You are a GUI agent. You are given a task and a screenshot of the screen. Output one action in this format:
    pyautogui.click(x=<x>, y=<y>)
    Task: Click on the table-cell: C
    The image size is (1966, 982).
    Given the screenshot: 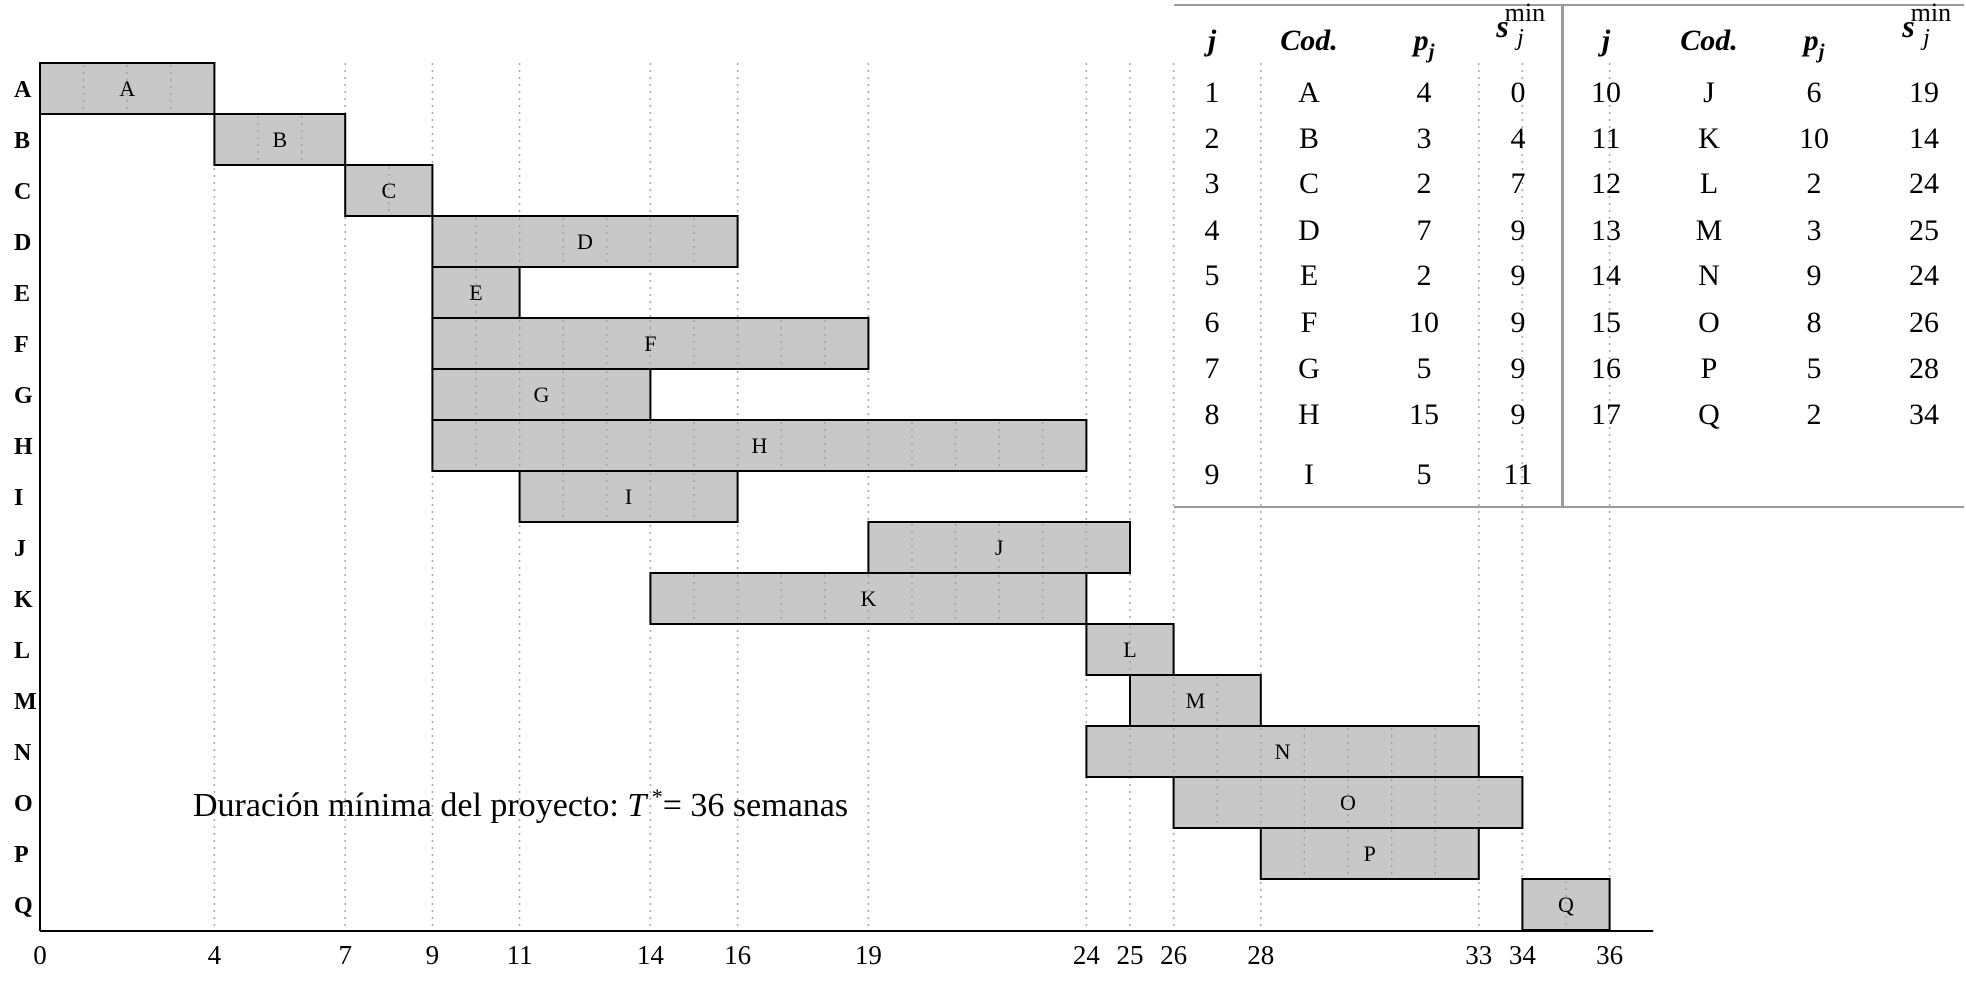 What is the action you would take?
    pyautogui.click(x=1309, y=183)
    